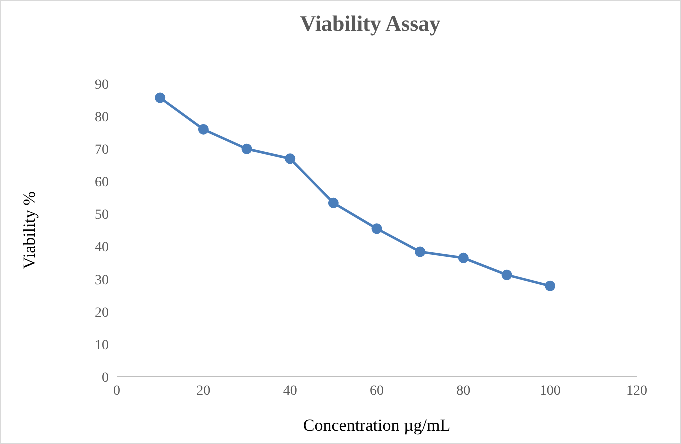 This screenshot has height=444, width=681. What do you see at coordinates (105, 378) in the screenshot?
I see `y-tick-label: 0` at bounding box center [105, 378].